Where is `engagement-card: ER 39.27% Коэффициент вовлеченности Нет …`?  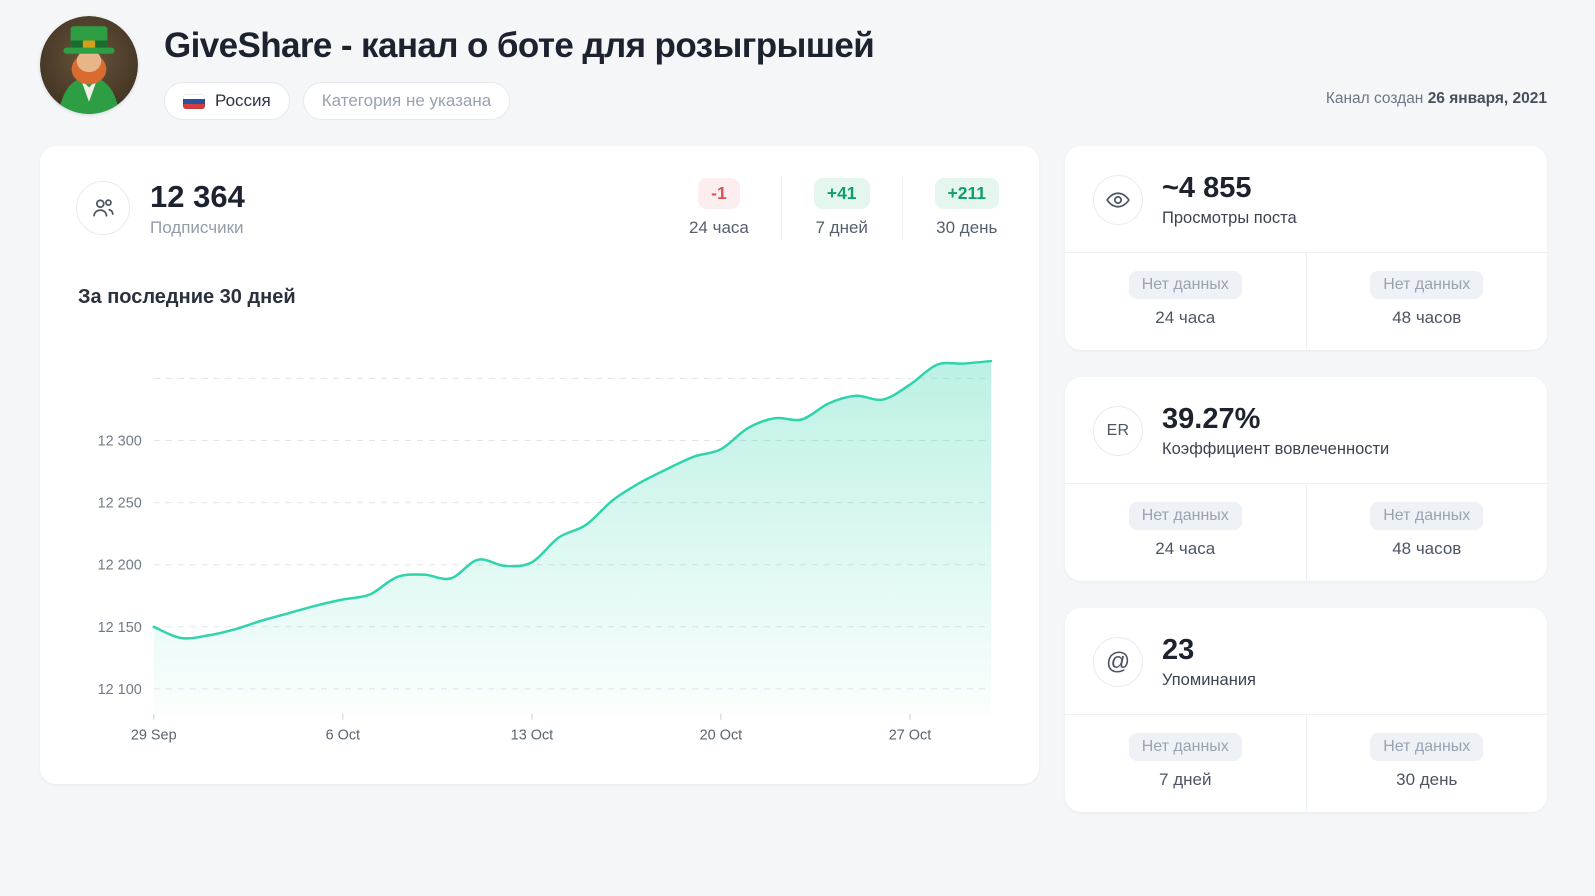 engagement-card: ER 39.27% Коэффициент вовлеченности Нет … is located at coordinates (1306, 479).